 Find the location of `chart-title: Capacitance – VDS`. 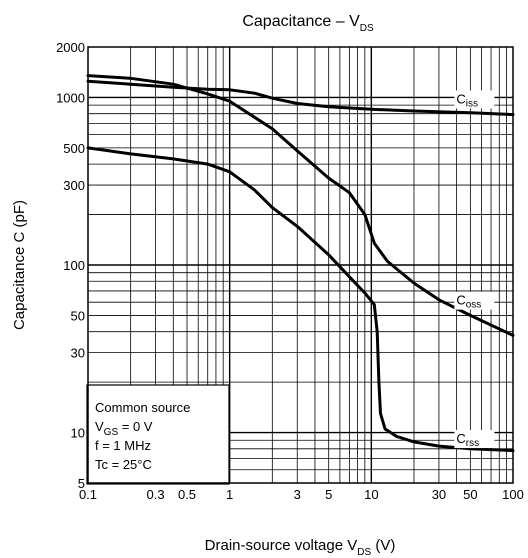

chart-title: Capacitance – VDS is located at coordinates (308, 23).